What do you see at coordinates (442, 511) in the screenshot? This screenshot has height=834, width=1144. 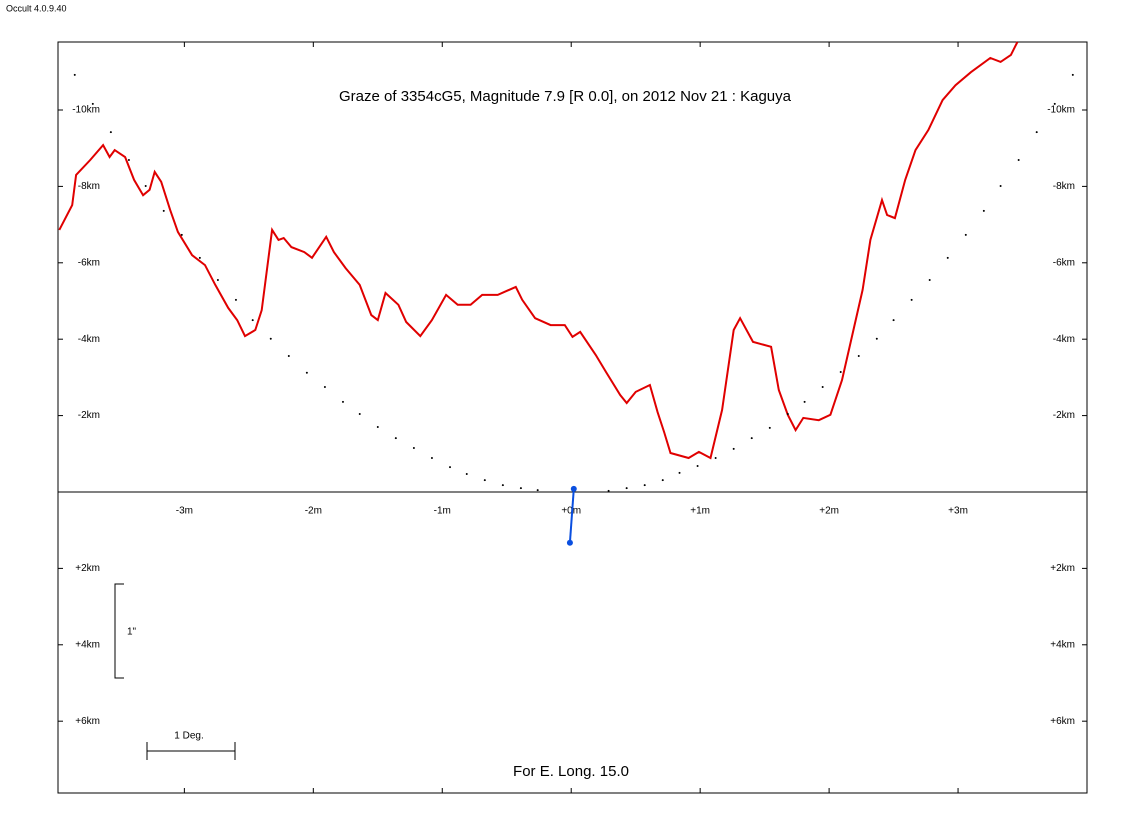 I see `x-tick-label: -1m` at bounding box center [442, 511].